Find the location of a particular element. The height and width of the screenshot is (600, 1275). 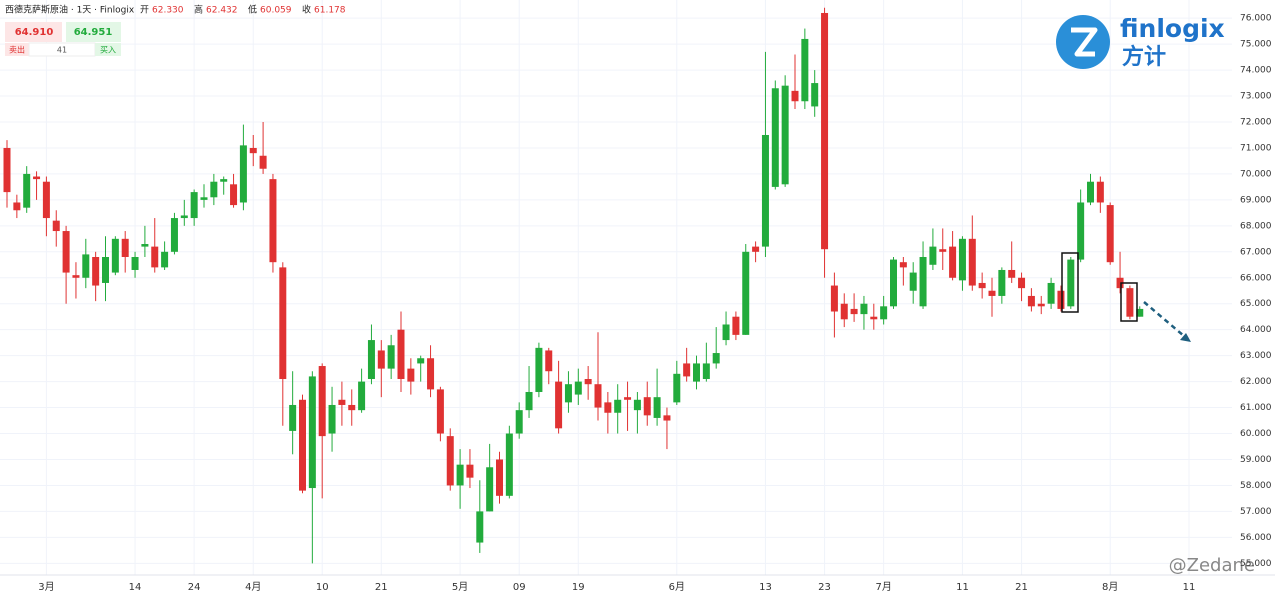

trend-arrow is located at coordinates (1164, 319).